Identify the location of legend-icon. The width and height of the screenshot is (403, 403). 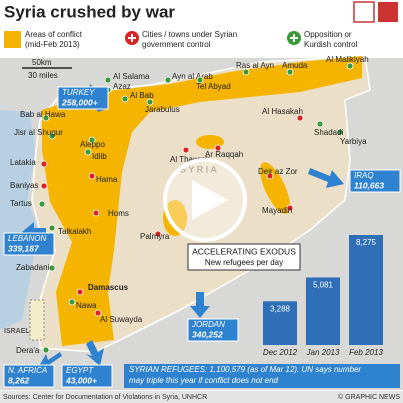
(132, 38).